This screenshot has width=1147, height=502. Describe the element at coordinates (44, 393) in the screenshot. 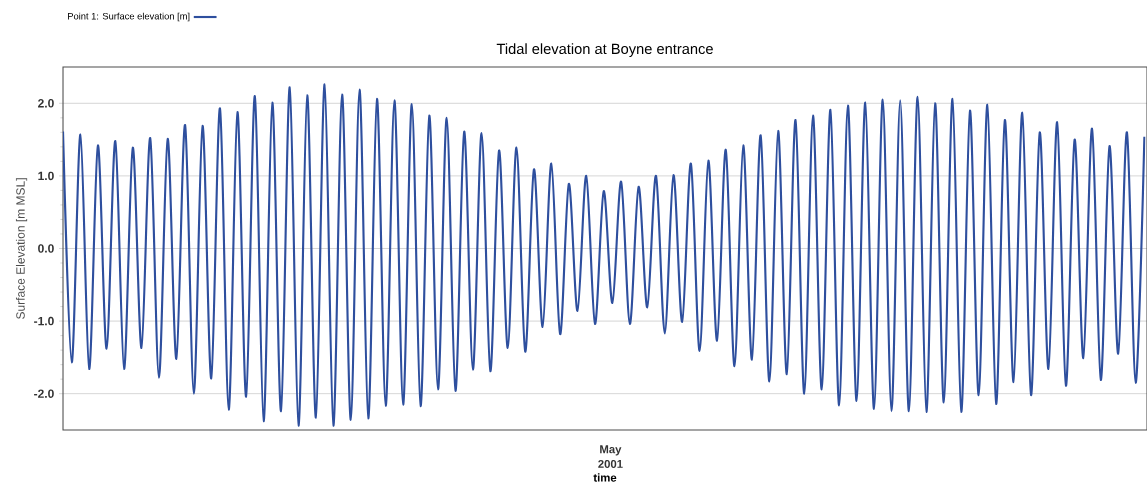

I see `y-tick-label: -2.0` at that location.